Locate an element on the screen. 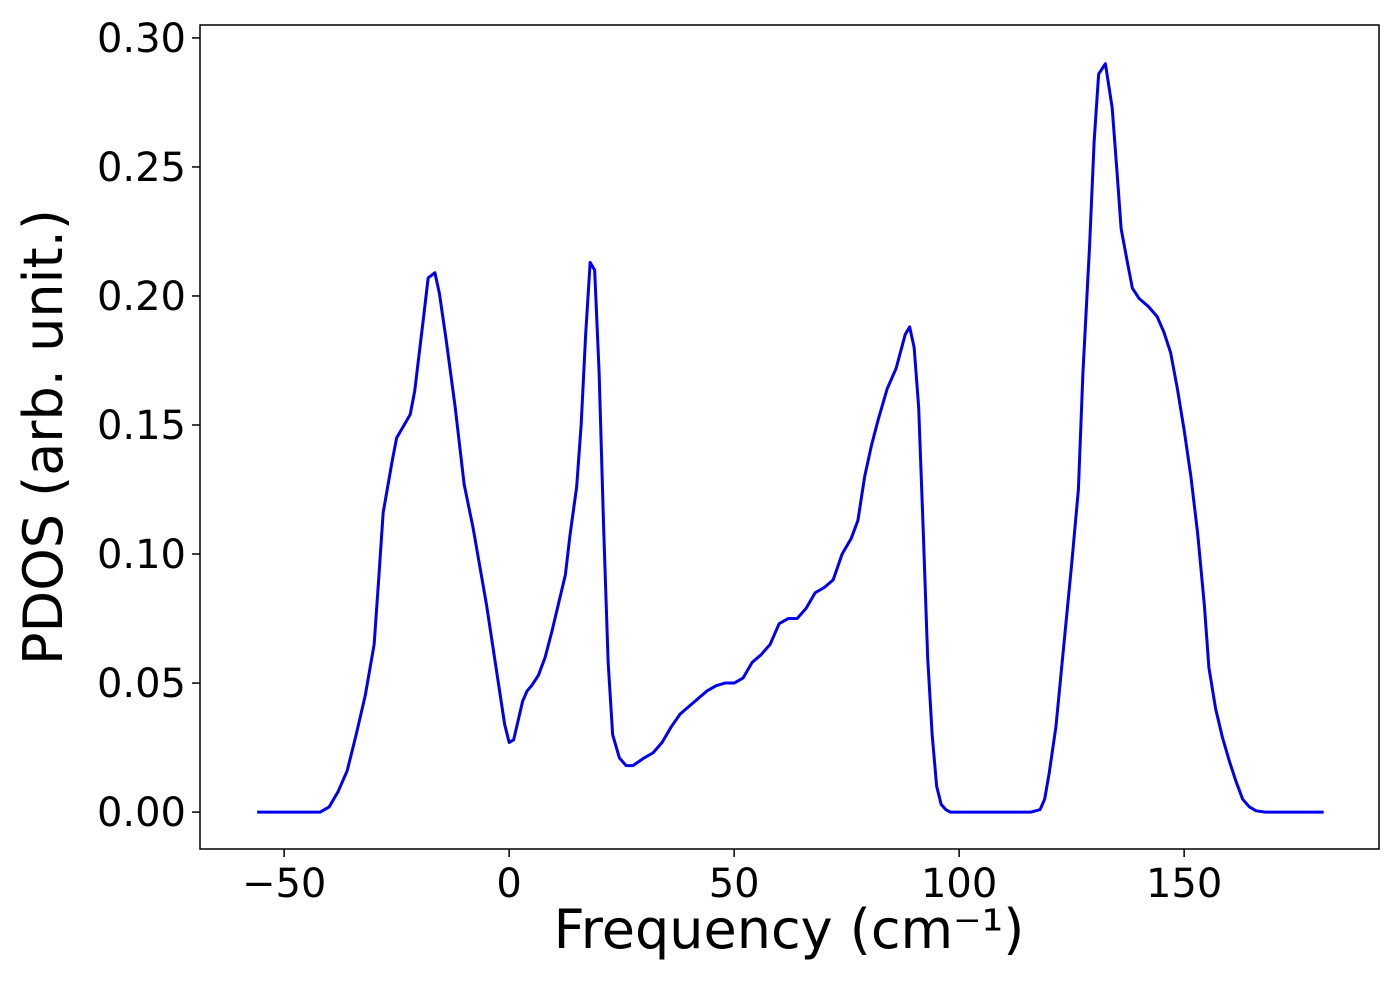  y-tick-label: 0.25 is located at coordinates (141, 168).